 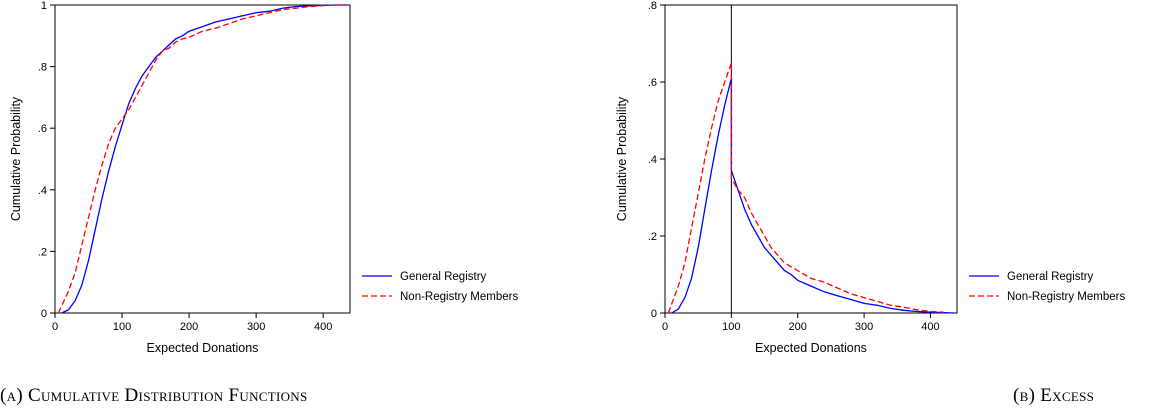 I want to click on series-line-non-registry, so click(x=805, y=188).